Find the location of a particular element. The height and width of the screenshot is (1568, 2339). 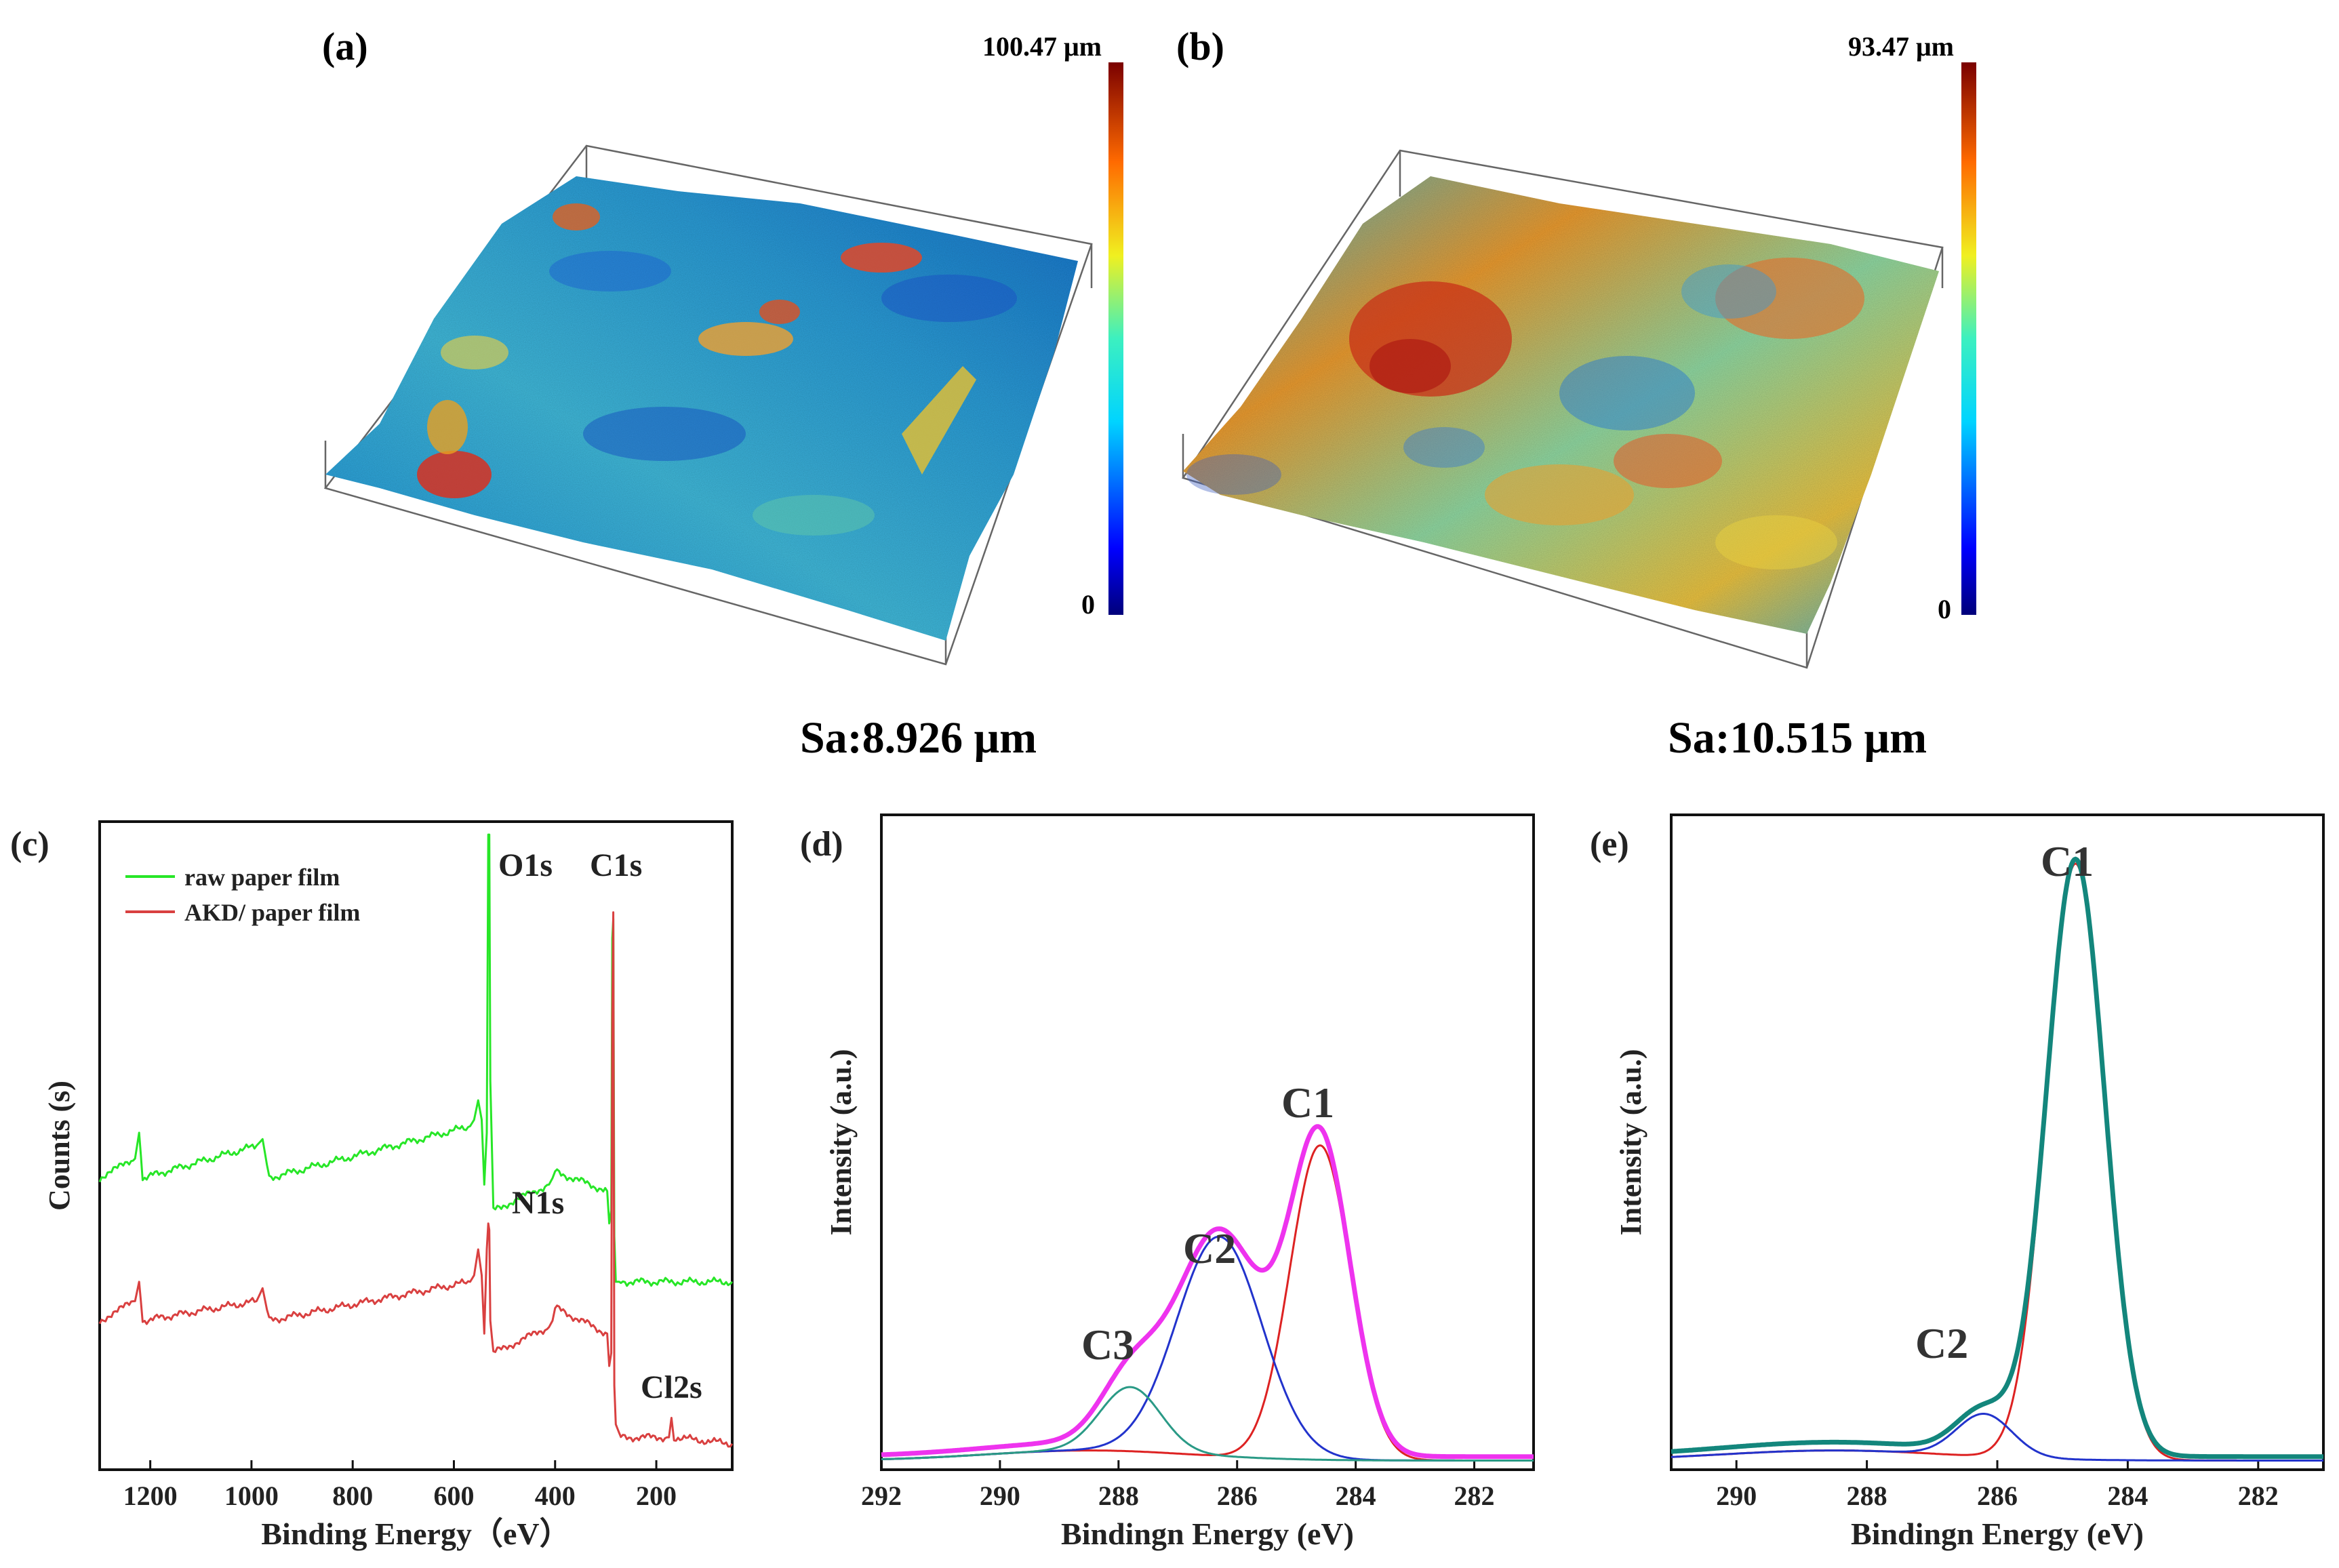

y-axis-label-d: Intensity (a.u.) is located at coordinates (841, 1142).